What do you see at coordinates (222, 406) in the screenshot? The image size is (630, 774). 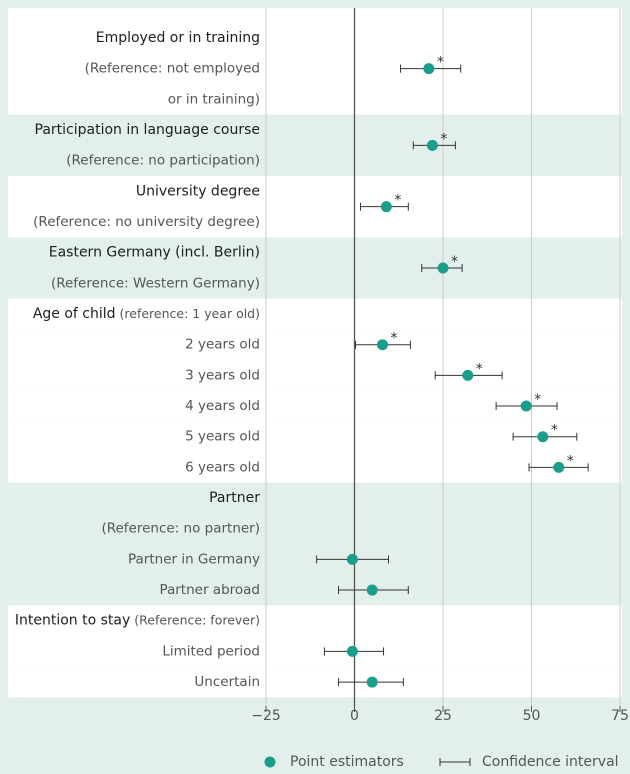 I see `row-label: 4 years old` at bounding box center [222, 406].